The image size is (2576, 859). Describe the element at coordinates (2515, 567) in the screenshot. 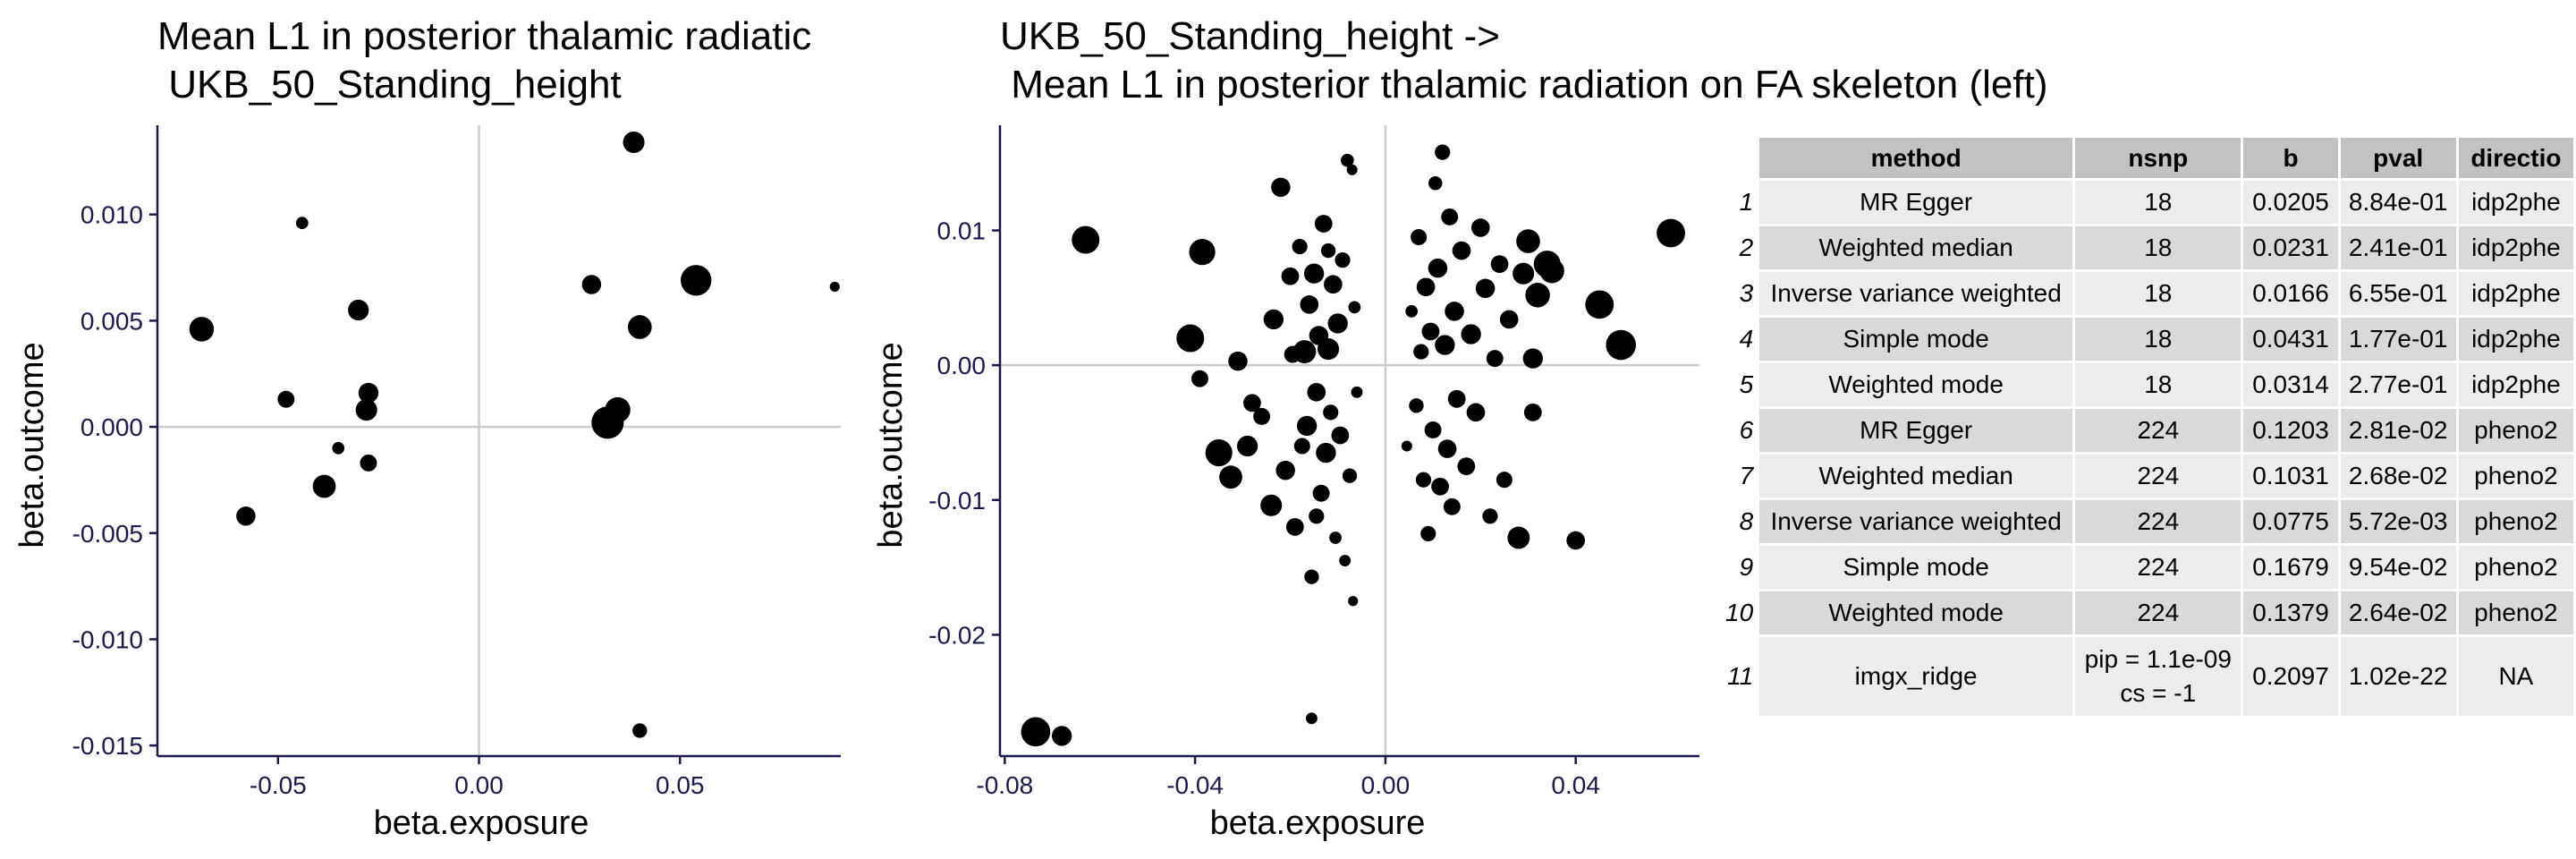

I see `cell-direction: pheno2` at that location.